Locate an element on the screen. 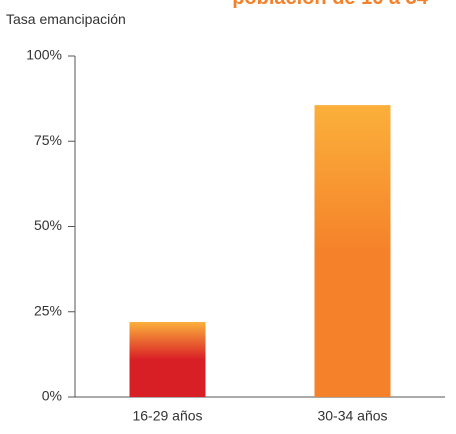 The image size is (456, 434). x-tick-label: 30-34 años is located at coordinates (352, 416).